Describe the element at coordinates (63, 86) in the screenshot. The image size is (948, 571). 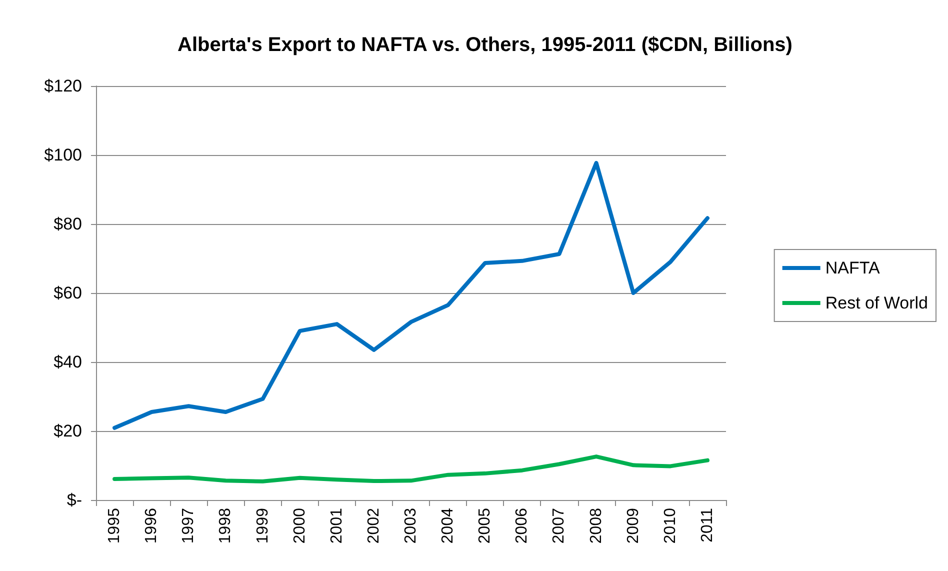
I see `y-tick-label: $120` at that location.